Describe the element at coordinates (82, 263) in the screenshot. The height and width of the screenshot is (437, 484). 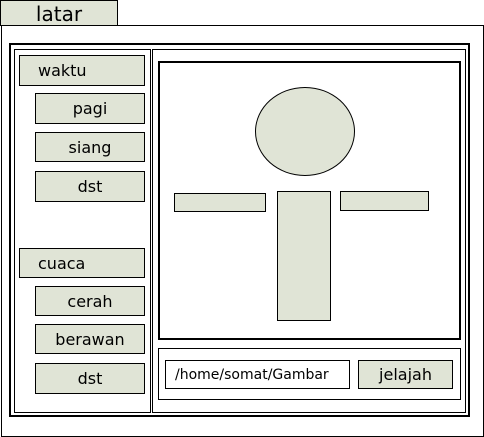
I see `sidebar-group-cuaca: cuaca` at that location.